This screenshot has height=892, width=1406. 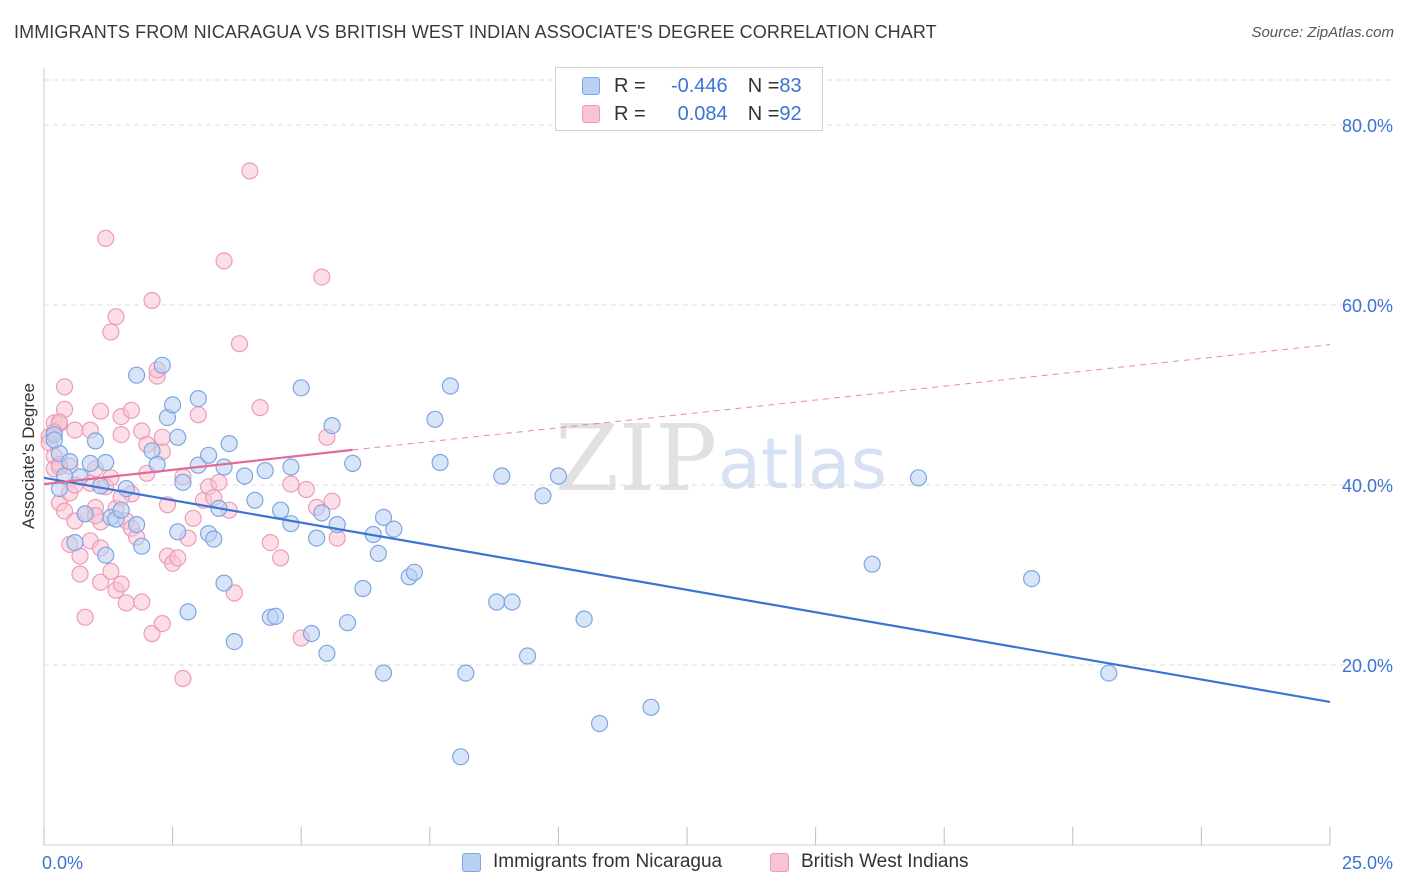 I want to click on legend-row-nicaragua: R = -0.446 N = 83, so click(x=679, y=86).